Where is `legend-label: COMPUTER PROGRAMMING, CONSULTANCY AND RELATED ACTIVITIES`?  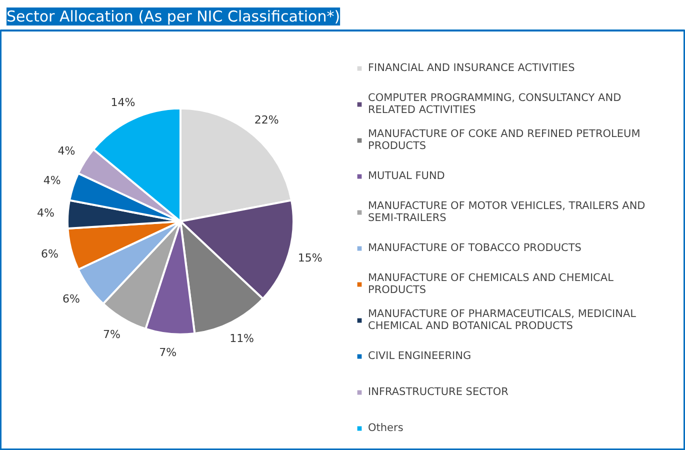
legend-label: COMPUTER PROGRAMMING, CONSULTANCY AND RELATED ACTIVITIES is located at coordinates (495, 104).